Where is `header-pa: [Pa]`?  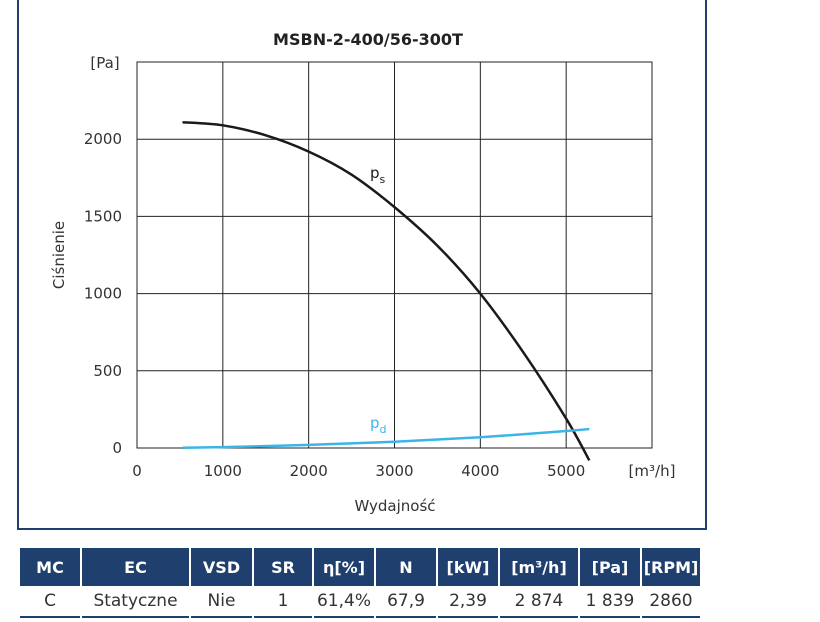
header-pa: [Pa] is located at coordinates (610, 567).